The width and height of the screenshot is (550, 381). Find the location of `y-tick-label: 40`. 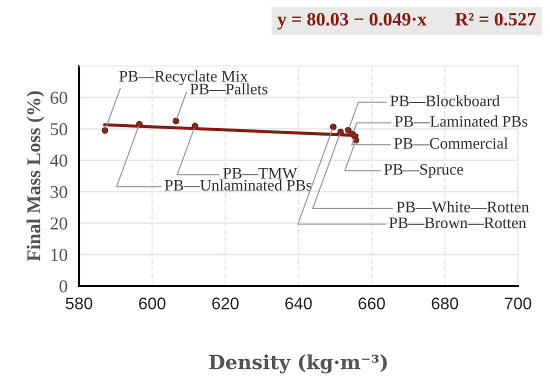

y-tick-label: 40 is located at coordinates (59, 160).